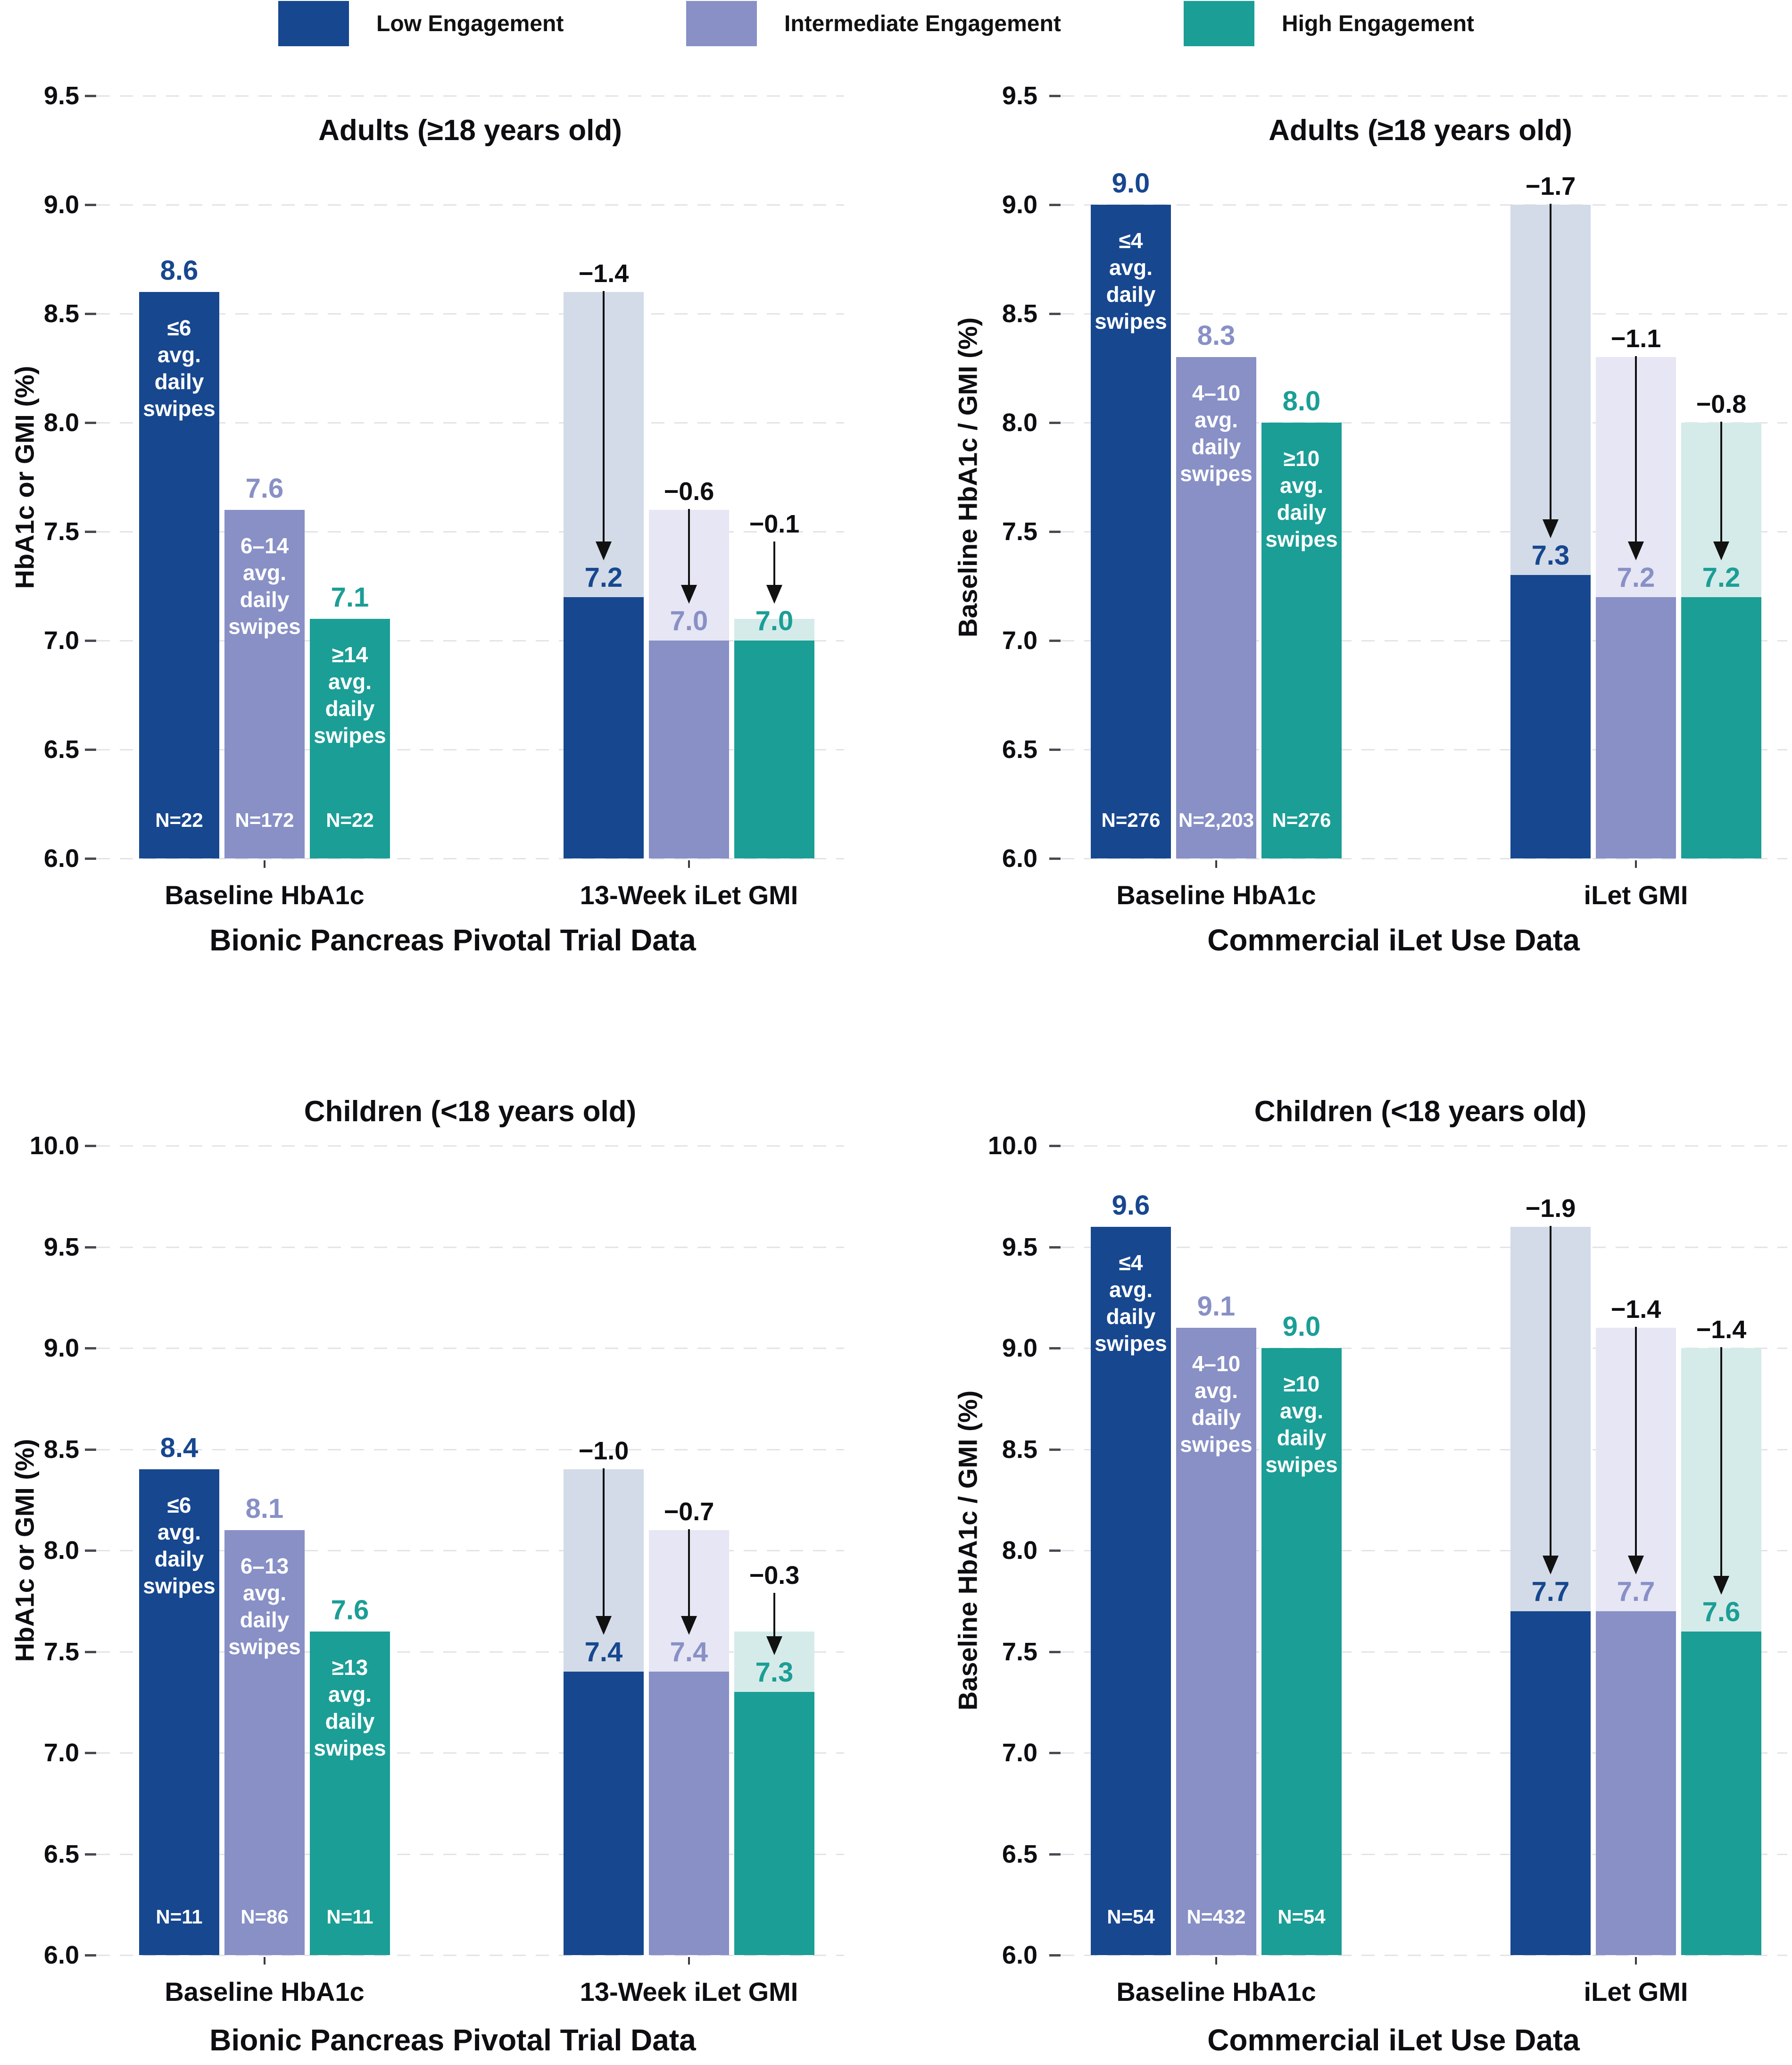 The image size is (1792, 2065). I want to click on sample-size-label: N=276, so click(1301, 820).